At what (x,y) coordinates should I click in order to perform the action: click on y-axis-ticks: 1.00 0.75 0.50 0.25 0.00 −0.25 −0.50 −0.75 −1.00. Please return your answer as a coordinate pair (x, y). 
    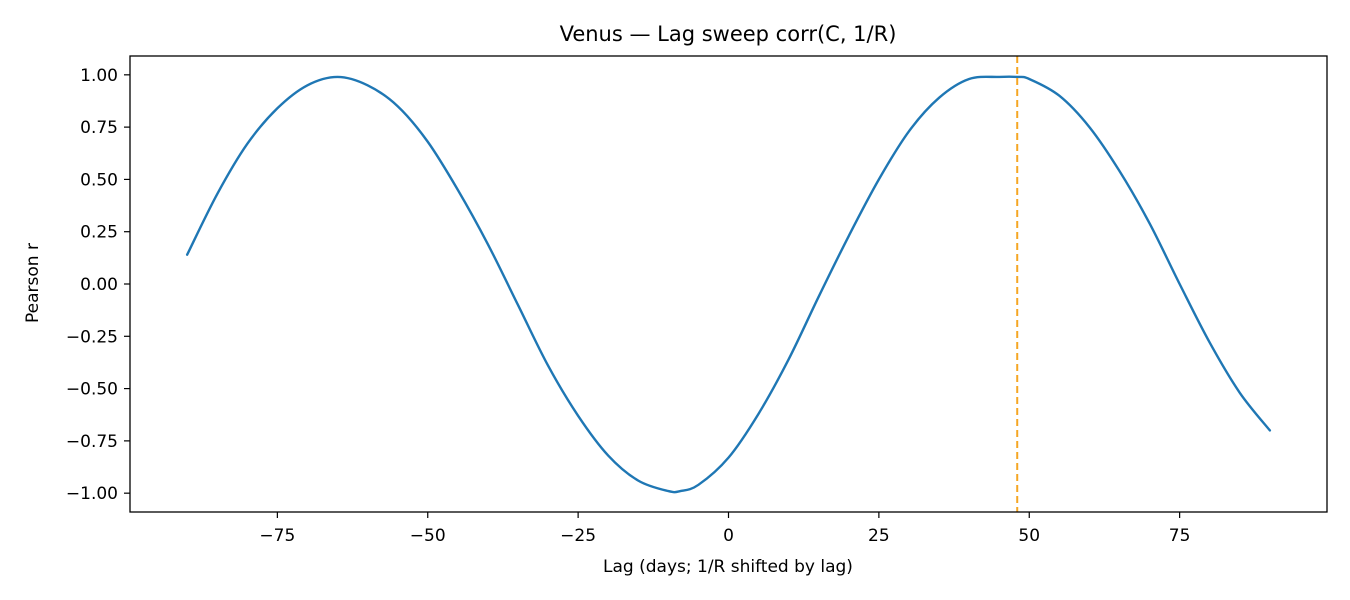
    Looking at the image, I should click on (98, 285).